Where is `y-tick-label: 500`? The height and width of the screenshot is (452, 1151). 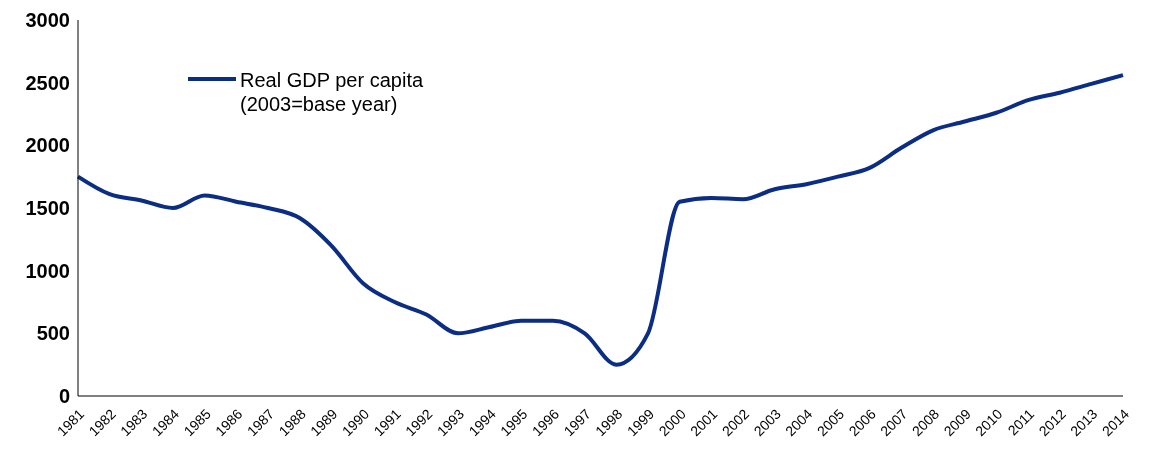 y-tick-label: 500 is located at coordinates (53, 333).